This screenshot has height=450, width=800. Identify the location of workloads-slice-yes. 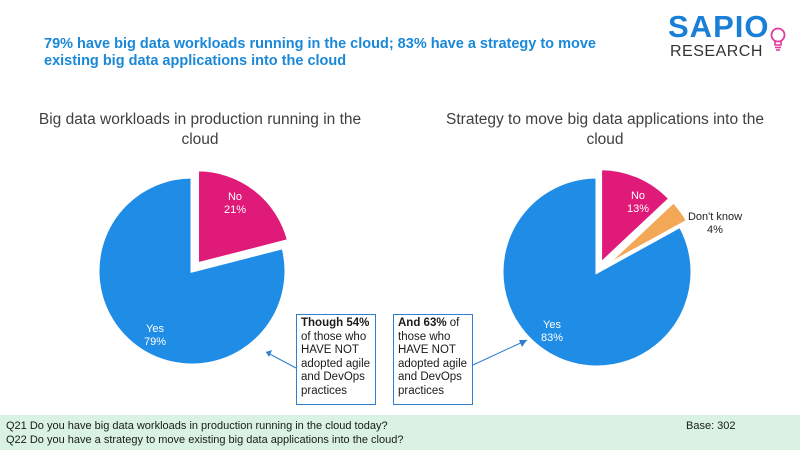
(192, 271).